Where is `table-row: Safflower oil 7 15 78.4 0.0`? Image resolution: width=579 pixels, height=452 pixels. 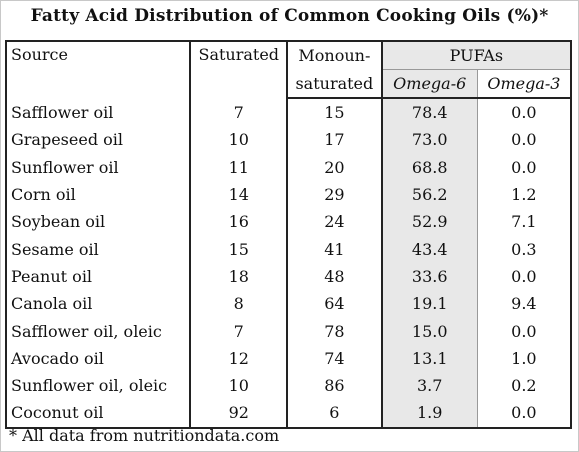 table-row: Safflower oil 7 15 78.4 0.0 is located at coordinates (288, 112).